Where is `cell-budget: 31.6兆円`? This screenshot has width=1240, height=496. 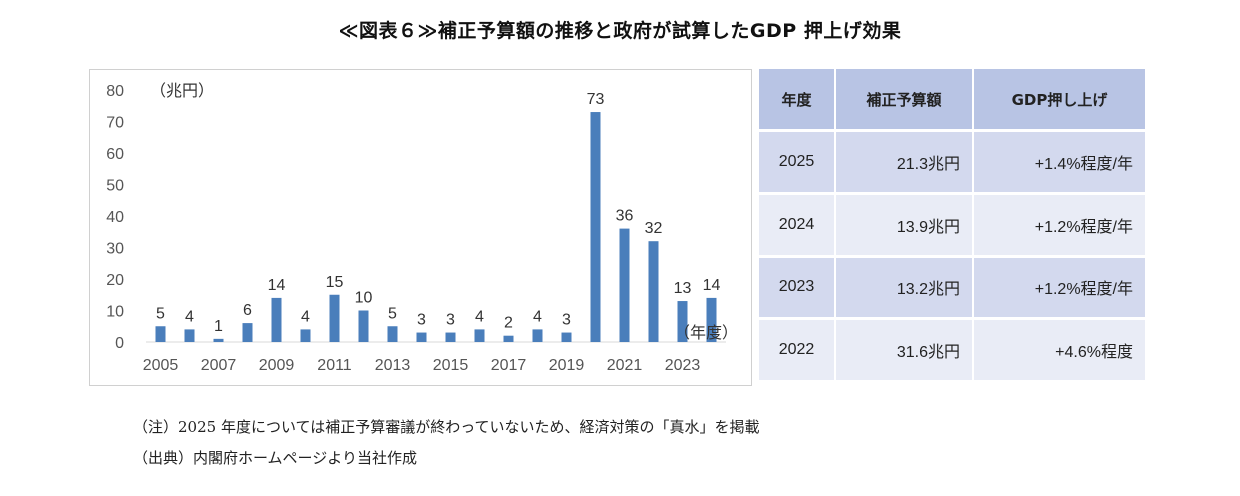 cell-budget: 31.6兆円 is located at coordinates (904, 350).